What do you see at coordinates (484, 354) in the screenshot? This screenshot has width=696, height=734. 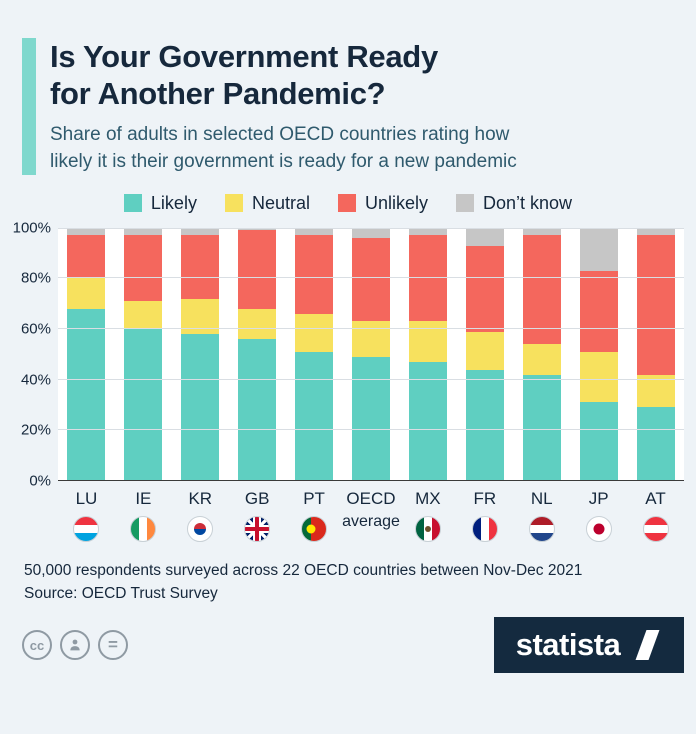 I see `bar-slot-fr` at bounding box center [484, 354].